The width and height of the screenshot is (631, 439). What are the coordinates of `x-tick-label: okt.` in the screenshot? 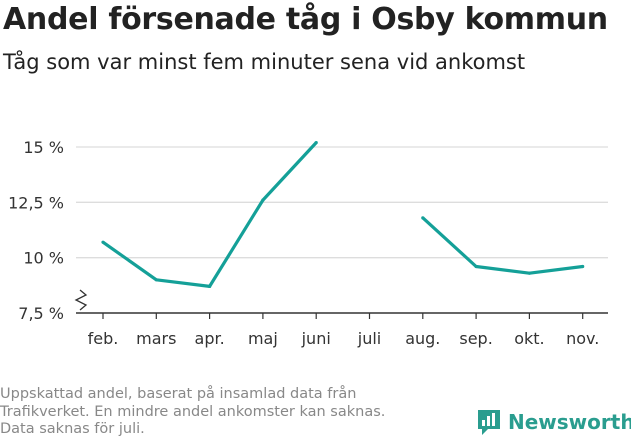 It's located at (529, 338).